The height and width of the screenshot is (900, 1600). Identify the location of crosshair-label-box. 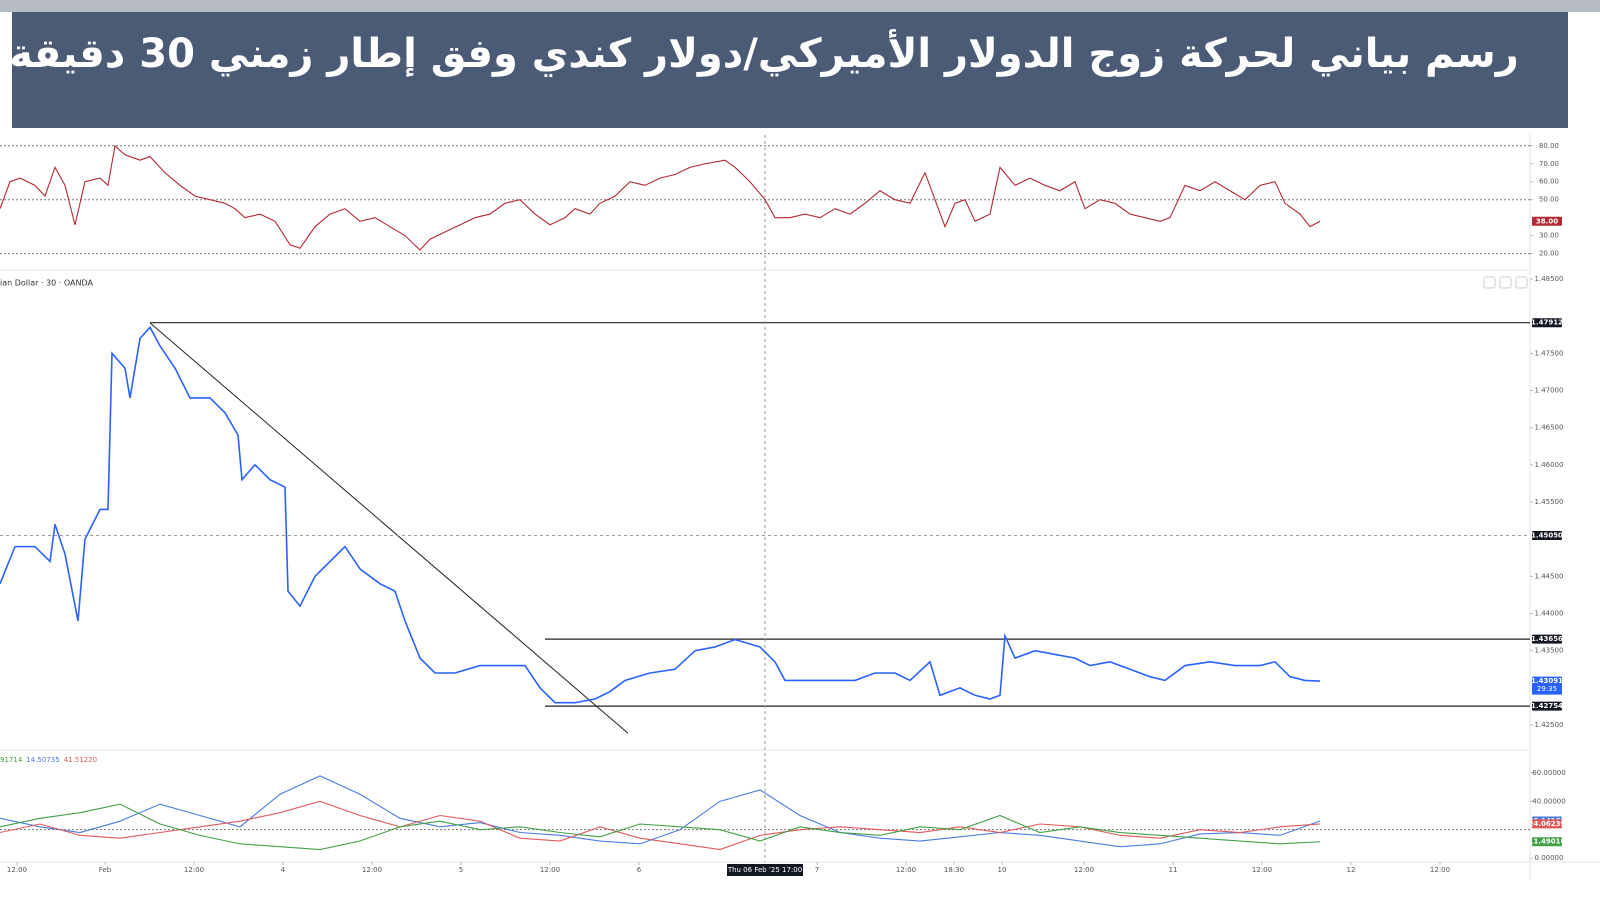
(1547, 535).